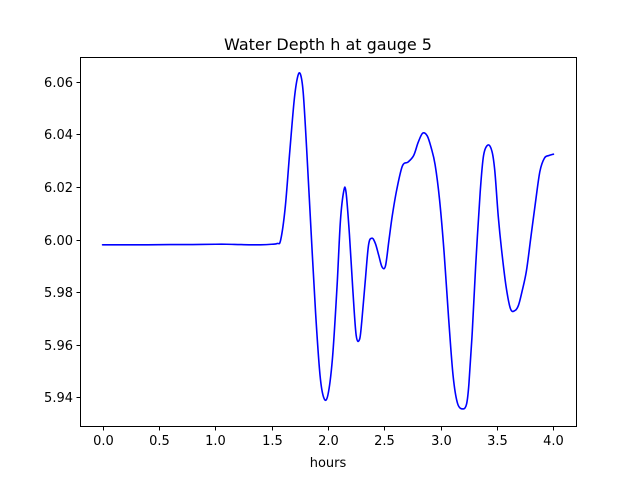 This screenshot has height=480, width=640. Describe the element at coordinates (384, 441) in the screenshot. I see `x-tick-label: 2.5` at that location.